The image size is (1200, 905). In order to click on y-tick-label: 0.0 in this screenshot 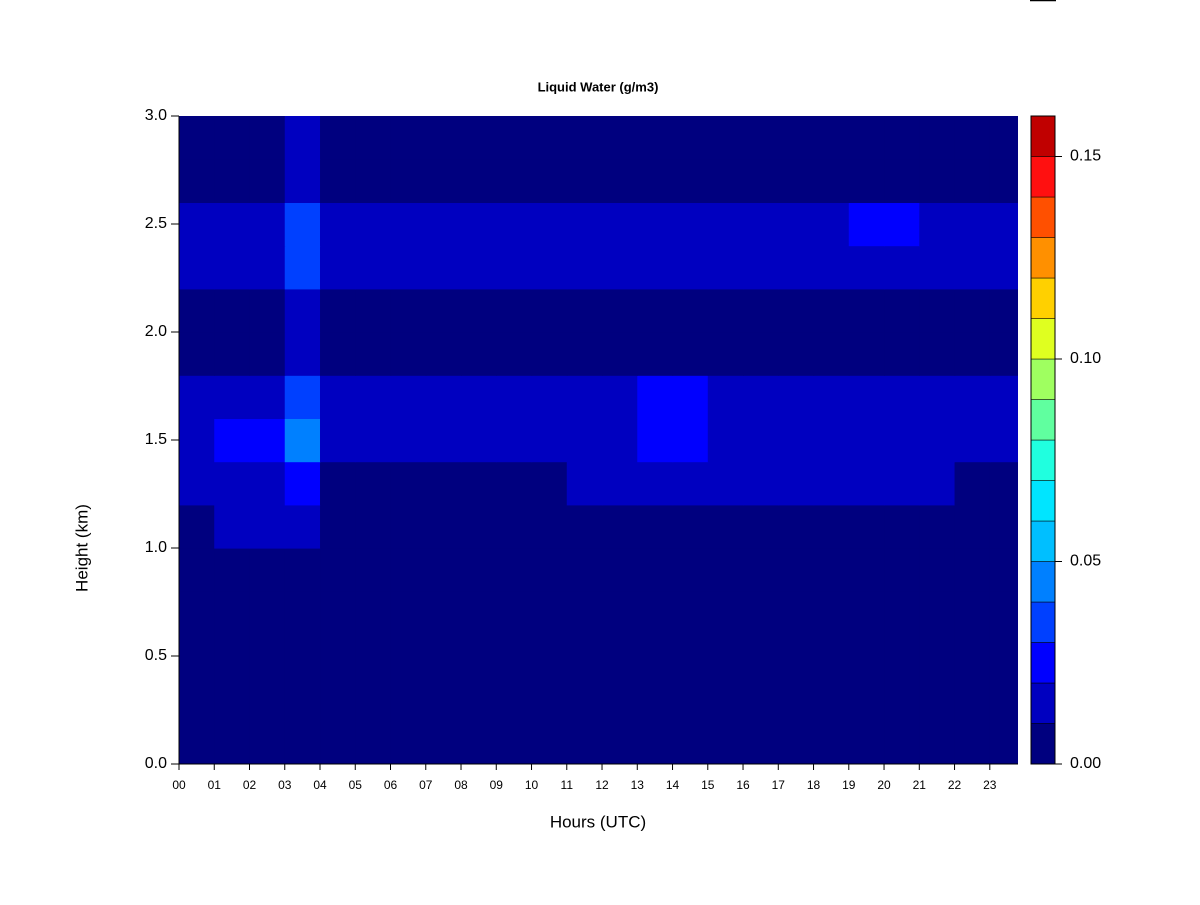, I will do `click(156, 763)`.